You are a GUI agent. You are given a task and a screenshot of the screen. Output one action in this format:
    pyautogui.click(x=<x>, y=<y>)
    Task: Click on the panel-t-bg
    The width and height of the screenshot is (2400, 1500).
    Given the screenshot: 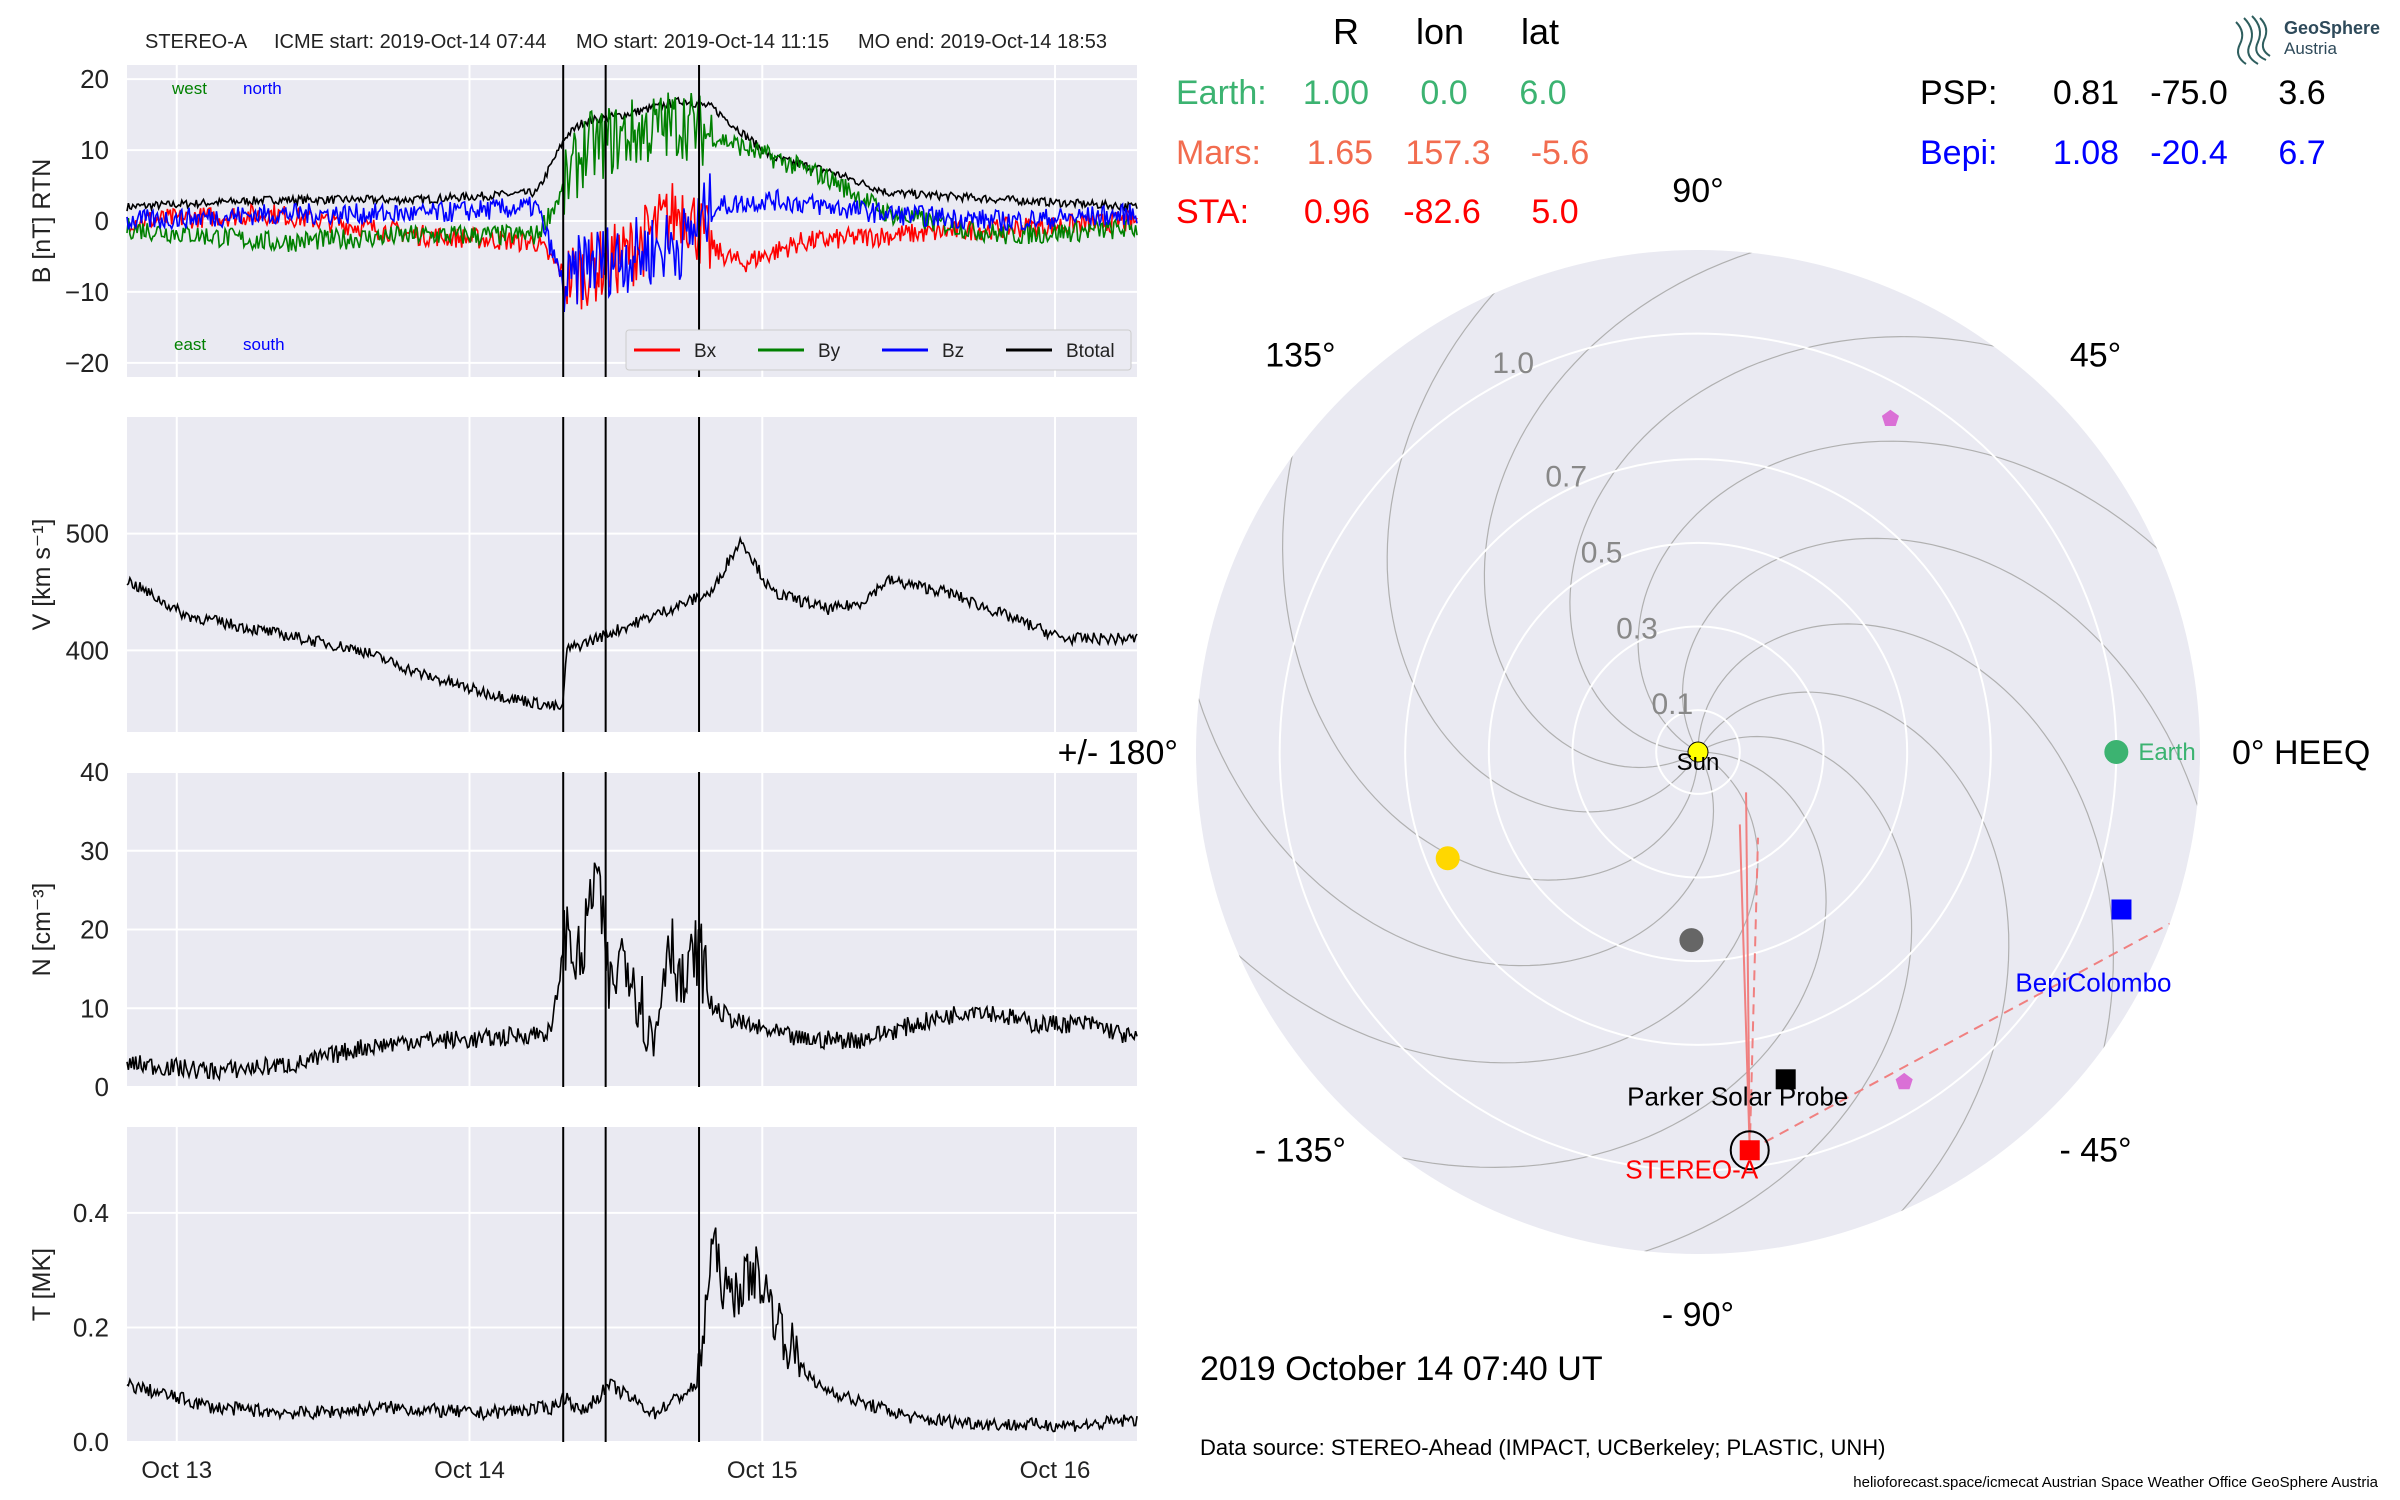 What is the action you would take?
    pyautogui.click(x=632, y=1284)
    